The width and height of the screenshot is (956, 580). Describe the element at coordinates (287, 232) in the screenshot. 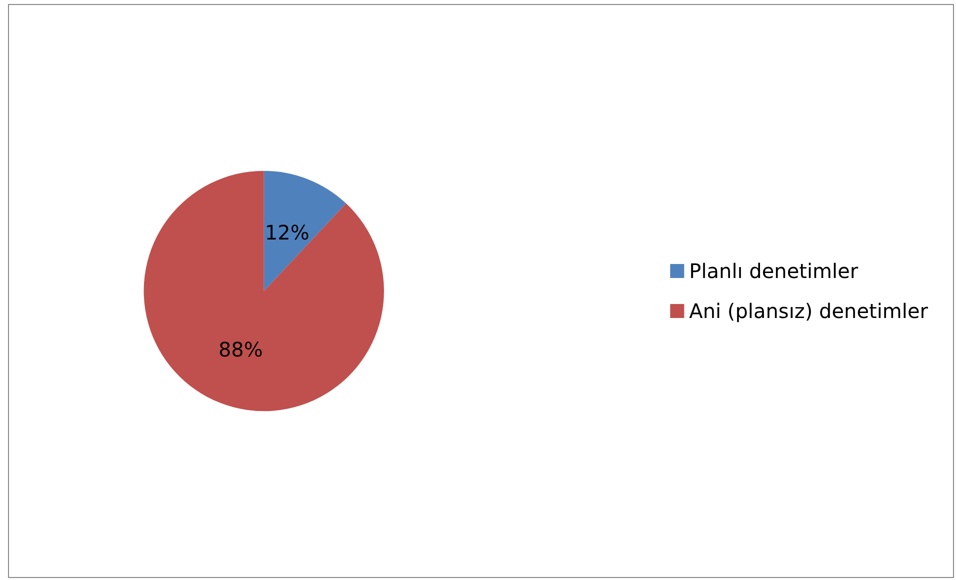

I see `data-label: 12%` at that location.